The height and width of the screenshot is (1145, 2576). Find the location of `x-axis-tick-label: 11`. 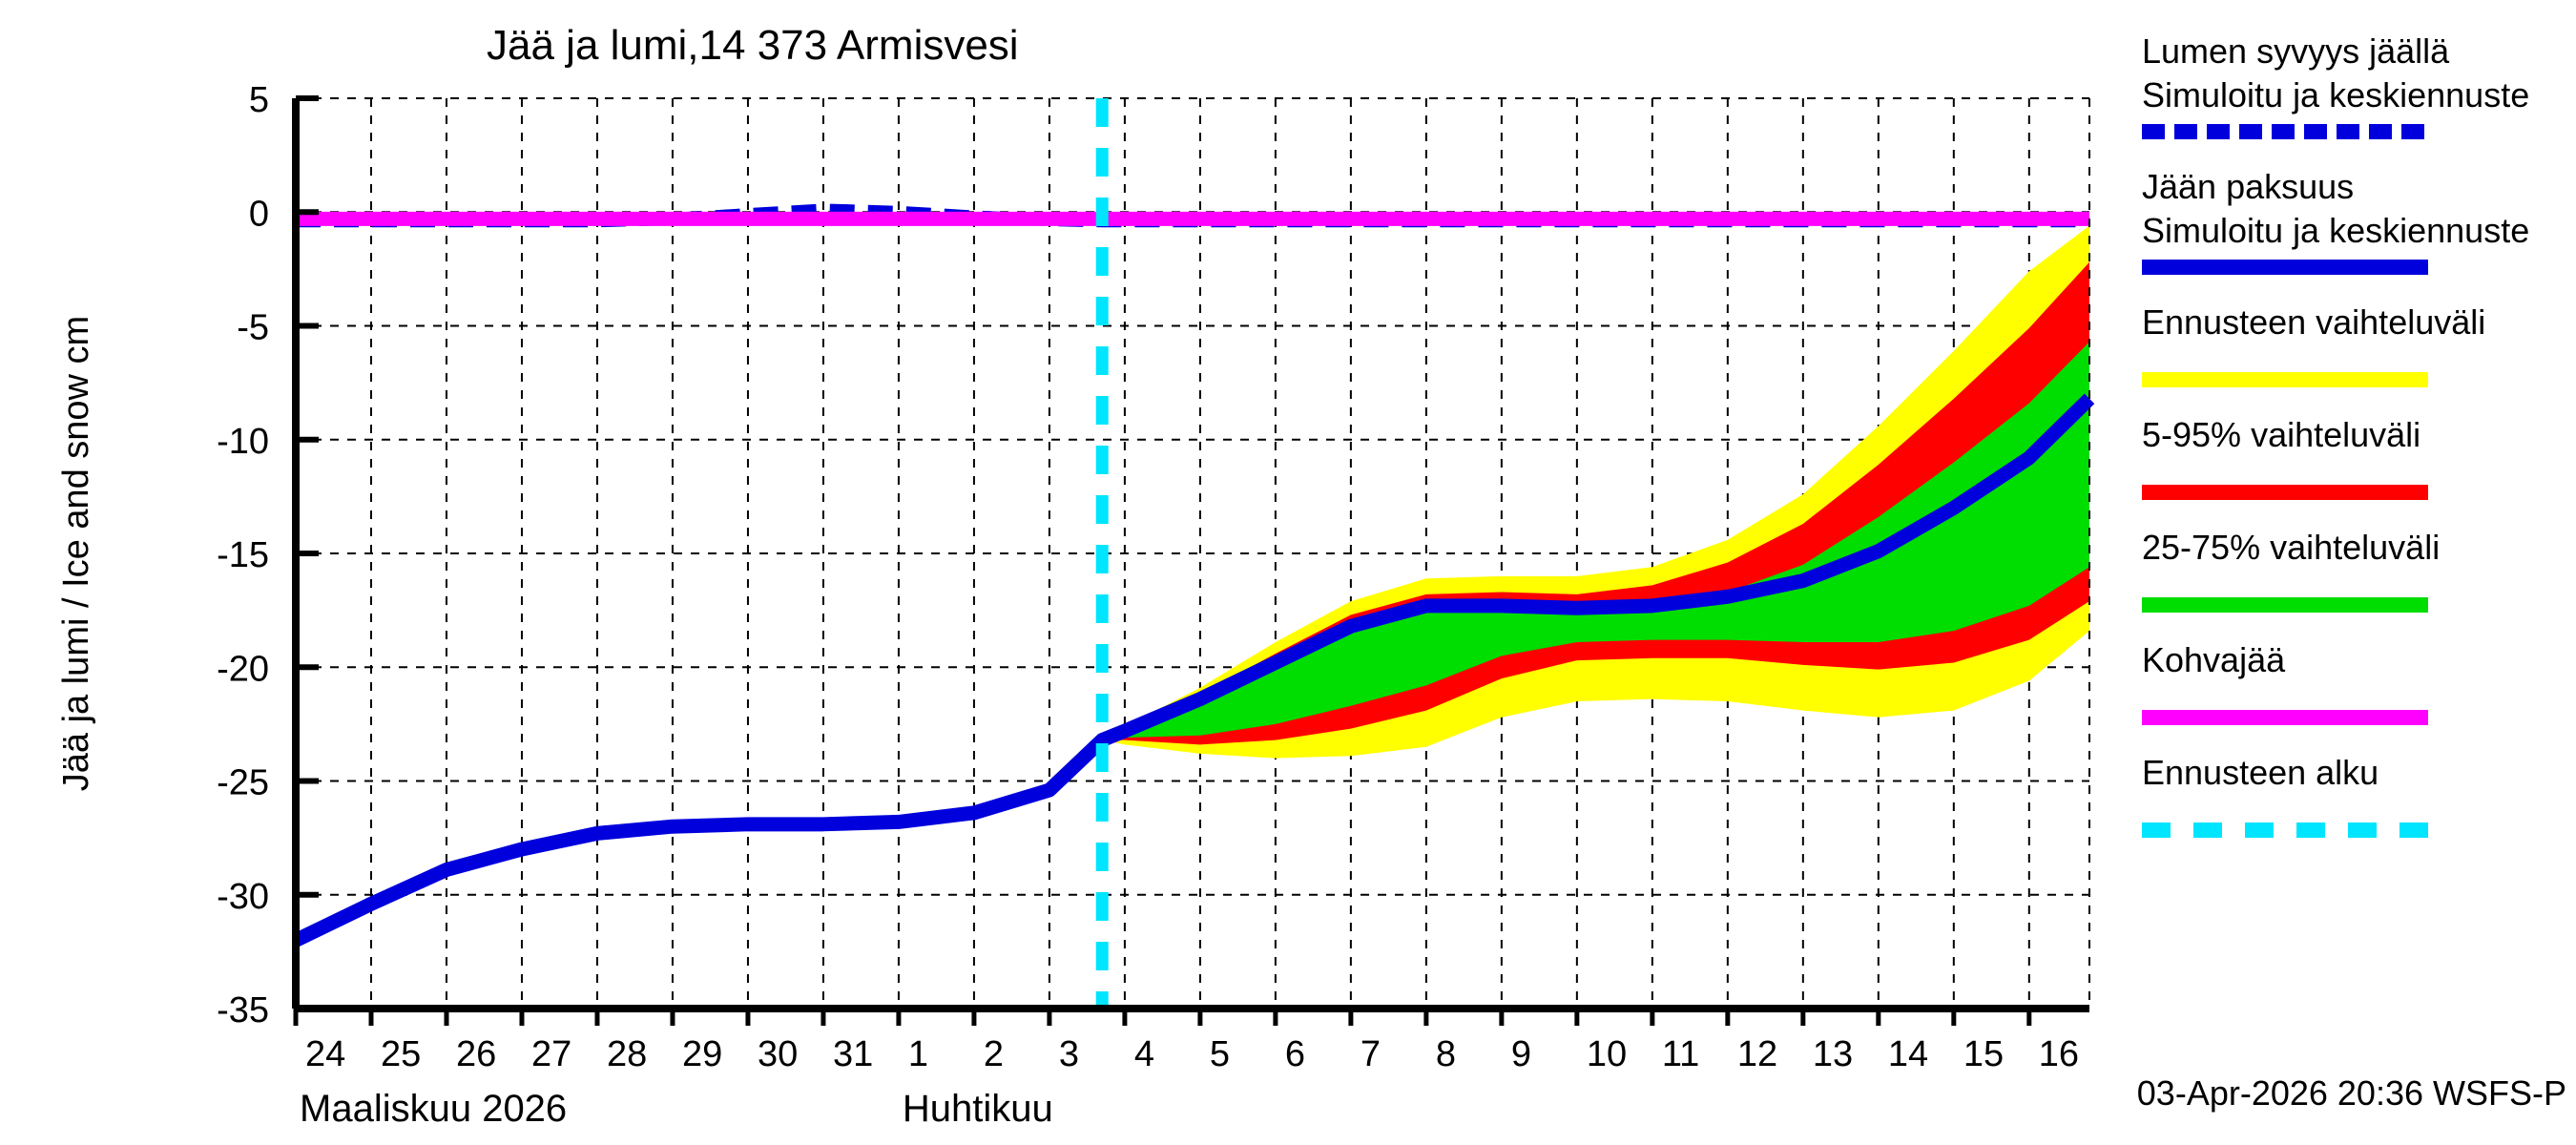

x-axis-tick-label: 11 is located at coordinates (1680, 1054).